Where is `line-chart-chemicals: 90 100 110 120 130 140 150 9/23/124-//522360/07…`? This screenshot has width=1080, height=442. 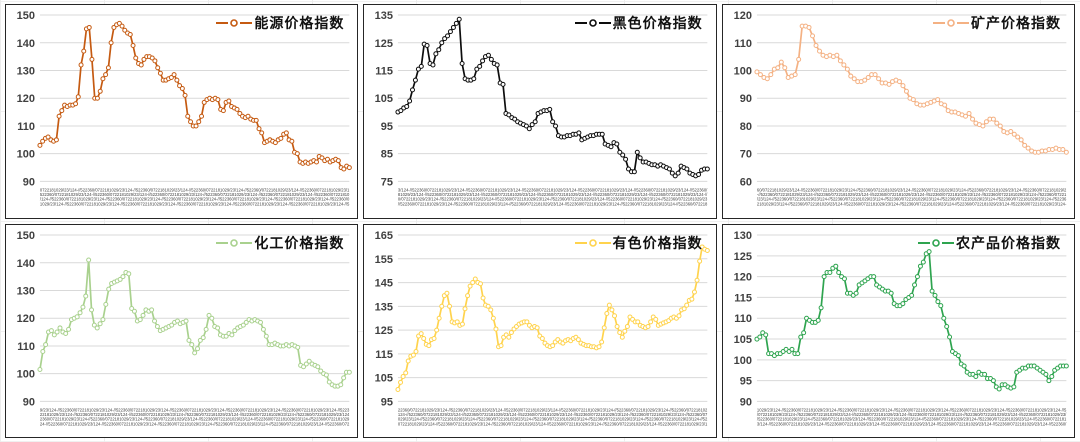 line-chart-chemicals: 90 100 110 120 130 140 150 9/23/124-//522360/07… is located at coordinates (184, 328).